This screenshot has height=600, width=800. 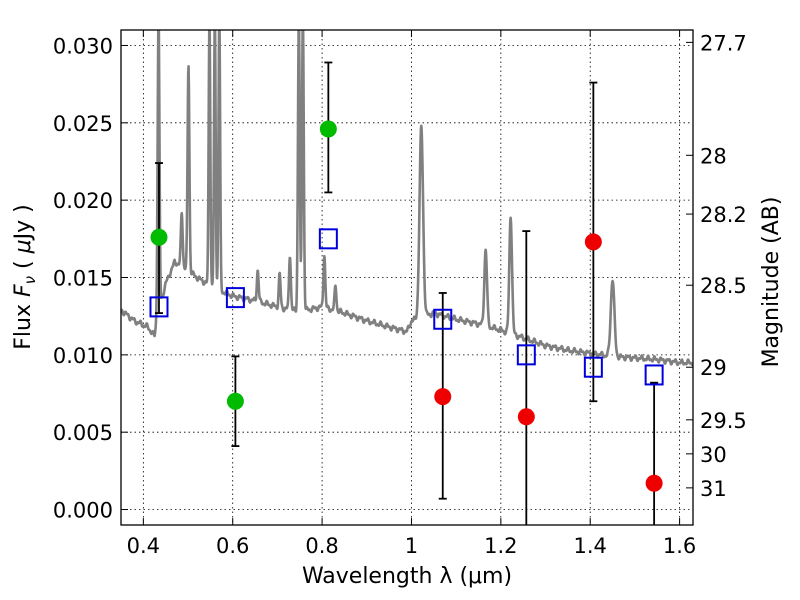 What do you see at coordinates (713, 368) in the screenshot?
I see `right-tick-label: 29` at bounding box center [713, 368].